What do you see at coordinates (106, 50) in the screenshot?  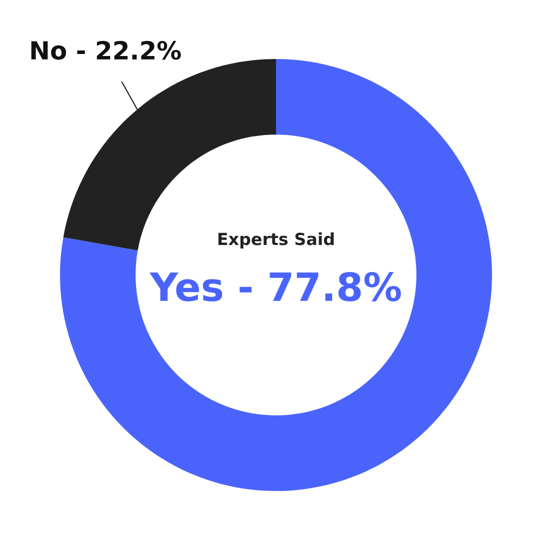 I see `slice-label: No - 22.2%` at bounding box center [106, 50].